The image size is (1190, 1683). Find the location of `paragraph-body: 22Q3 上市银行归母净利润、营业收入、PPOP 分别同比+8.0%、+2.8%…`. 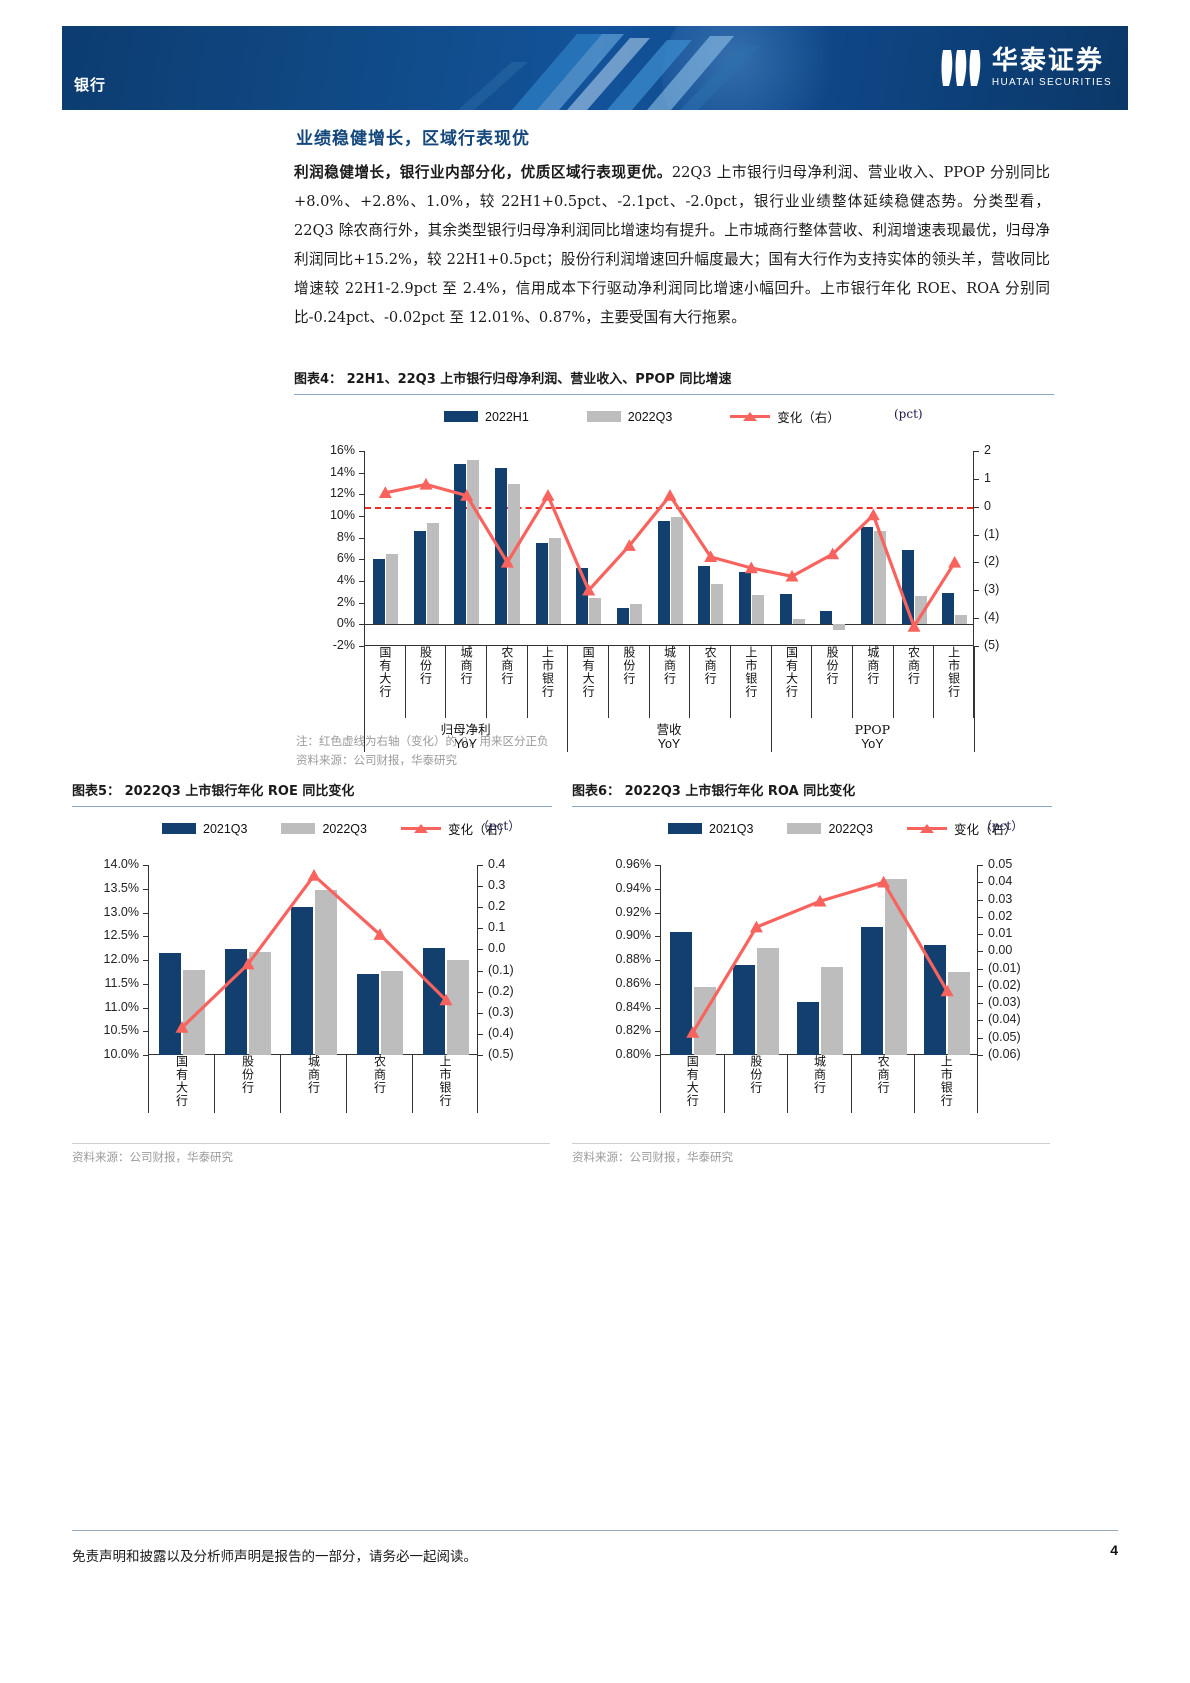

paragraph-body: 22Q3 上市银行归母净利润、营业收入、PPOP 分别同比+8.0%、+2.8%… is located at coordinates (672, 245).